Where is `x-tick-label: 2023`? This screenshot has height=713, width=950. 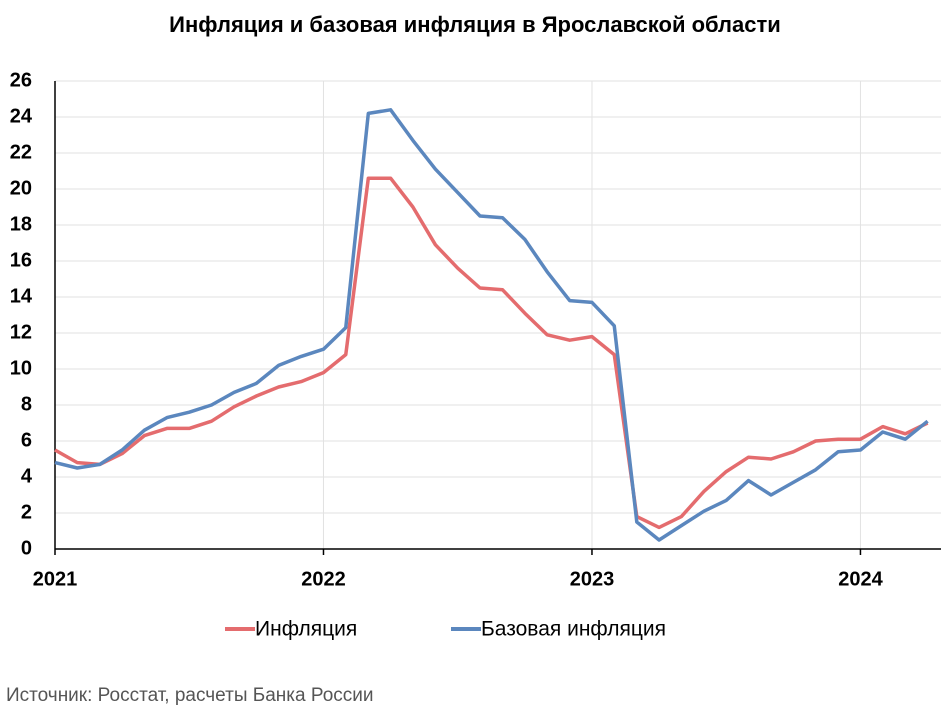 x-tick-label: 2023 is located at coordinates (592, 579).